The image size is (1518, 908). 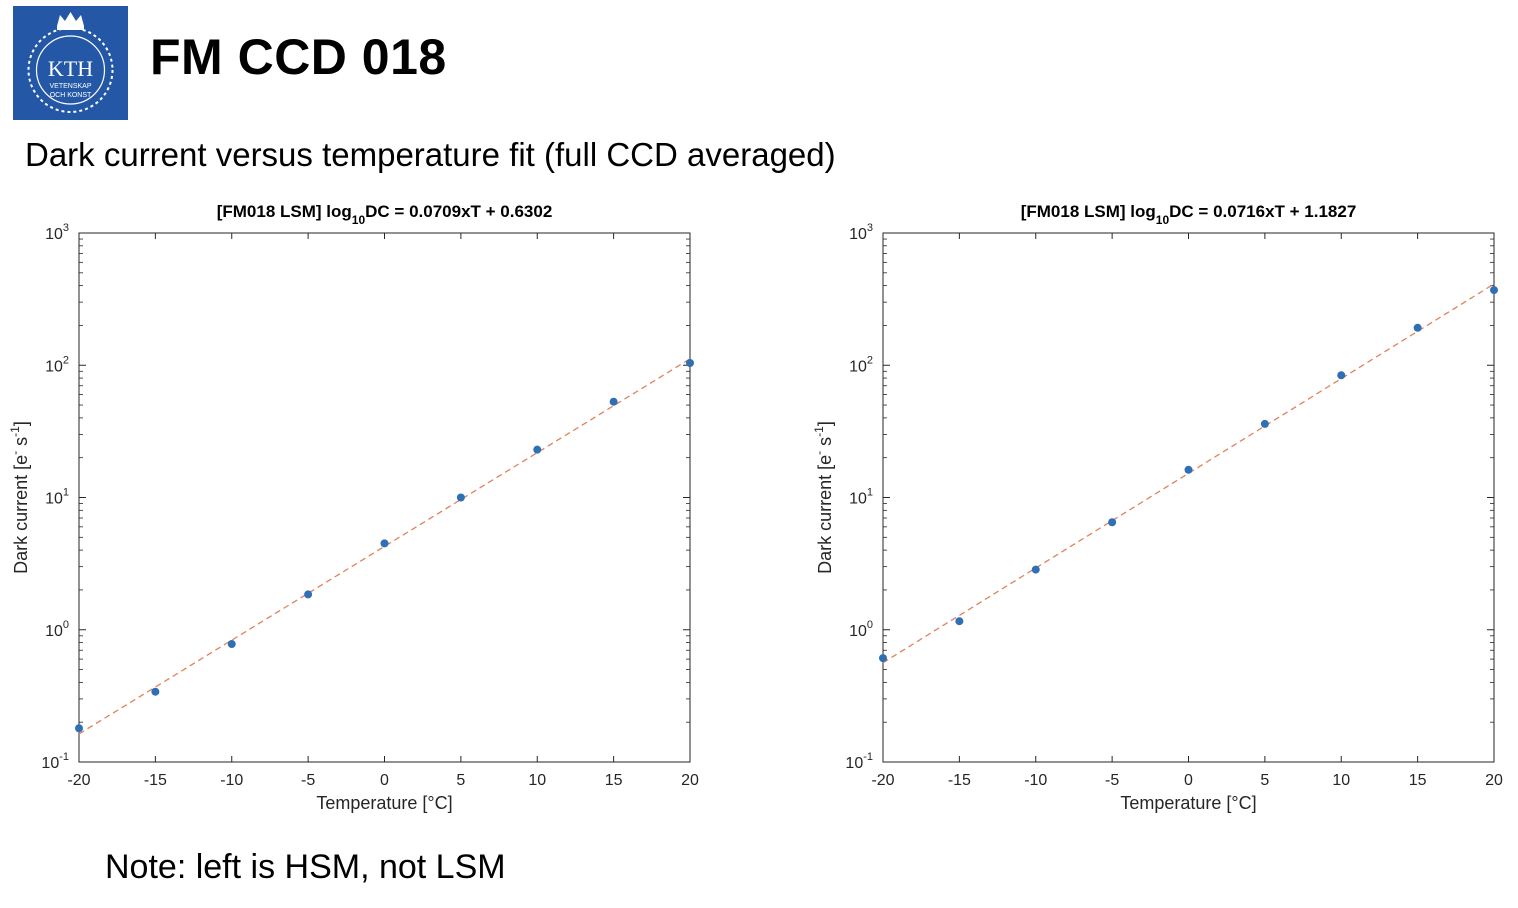 I want to click on chart-title-suffix: DC = 0.0709xT + 0.6302, so click(x=458, y=211).